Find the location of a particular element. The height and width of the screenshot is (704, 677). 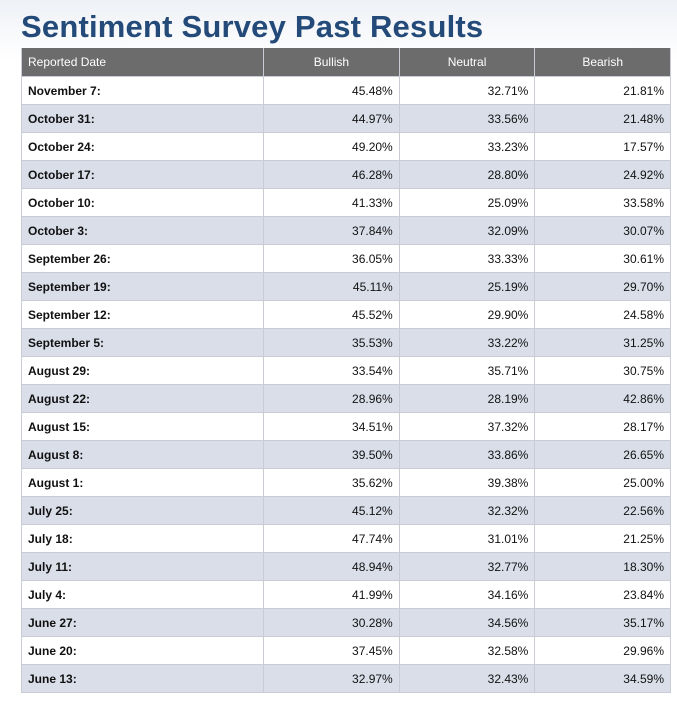

row-neutral-cell: 31.01% is located at coordinates (467, 538).